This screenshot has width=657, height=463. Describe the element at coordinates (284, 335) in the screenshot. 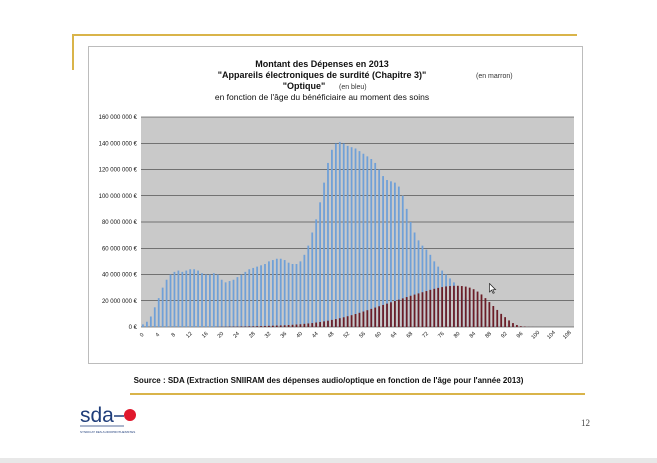

I see `x-tick-label: 36` at that location.